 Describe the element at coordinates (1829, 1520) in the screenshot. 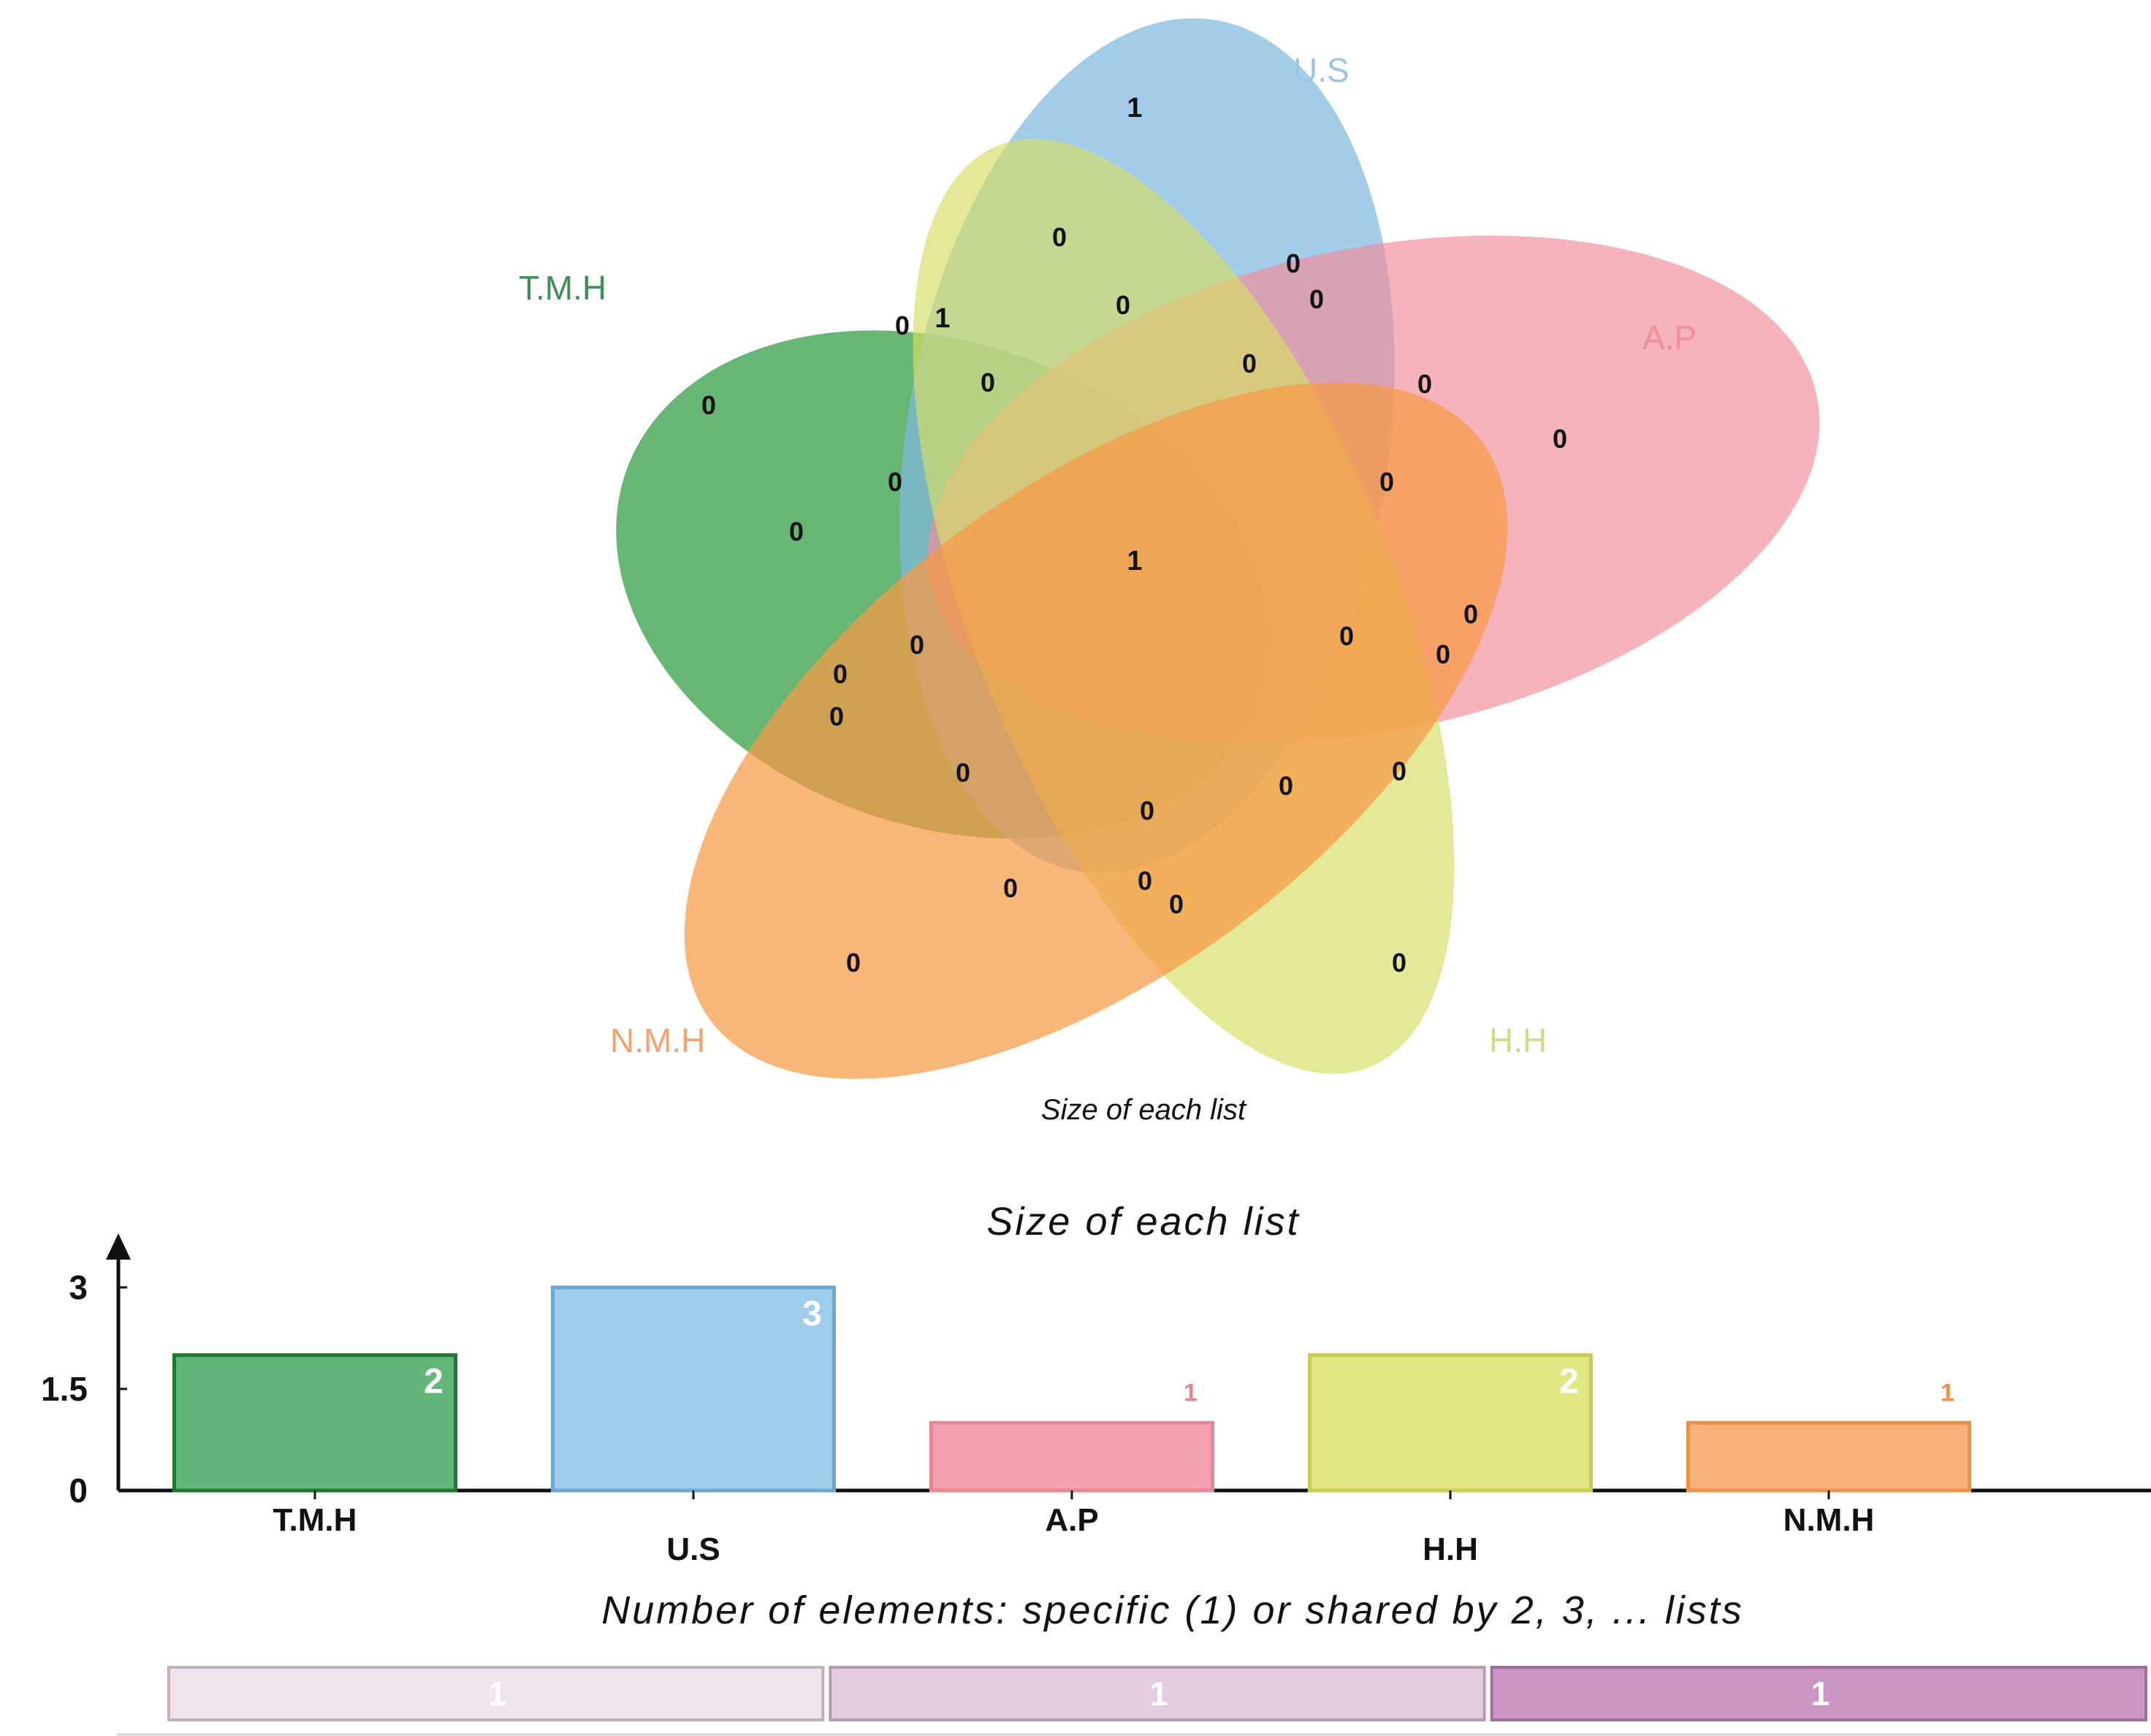

I see `x-category-label: N.M.H` at that location.